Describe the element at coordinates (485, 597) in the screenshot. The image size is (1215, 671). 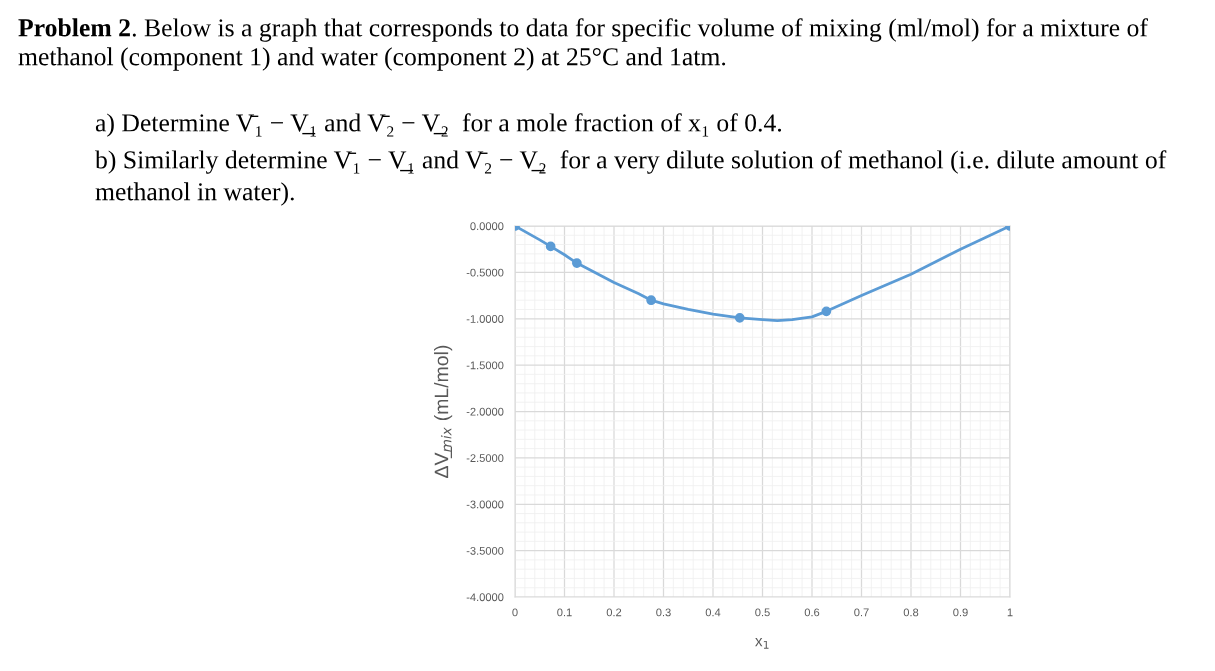
I see `y-tick-label: -4.0000` at that location.